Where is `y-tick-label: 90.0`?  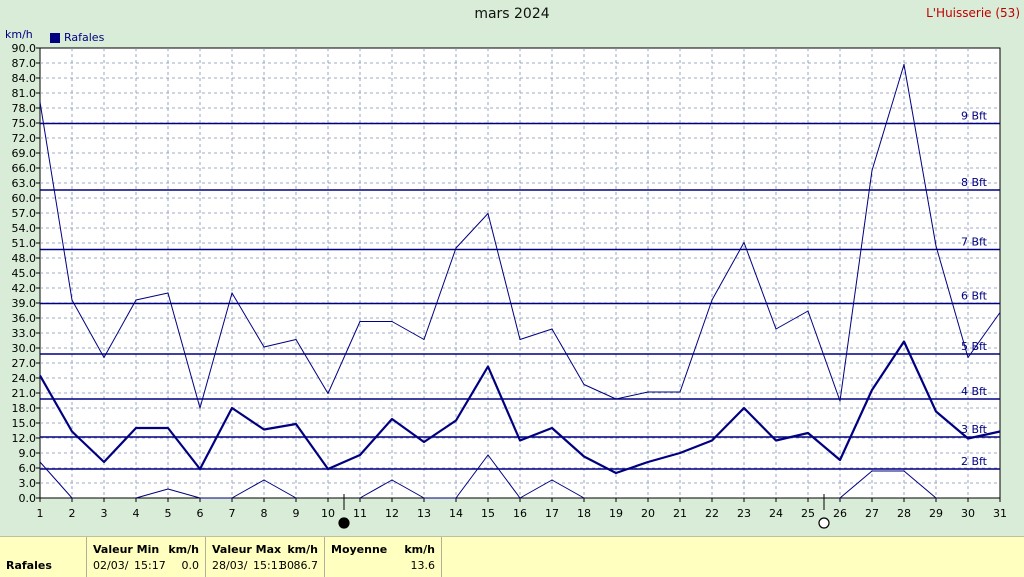
y-tick-label: 90.0 is located at coordinates (24, 48).